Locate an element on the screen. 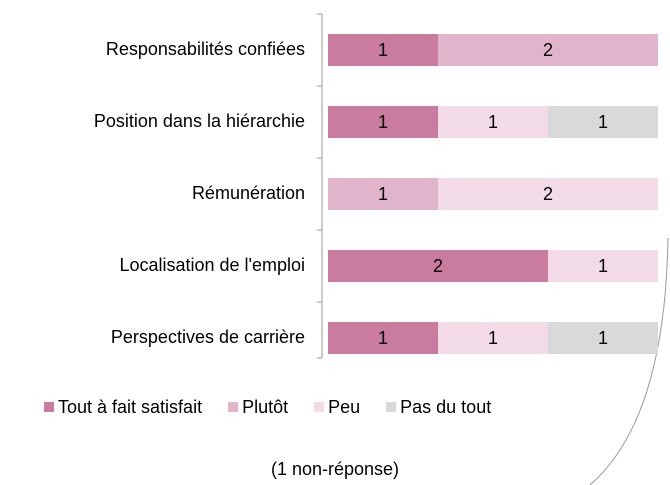 This screenshot has height=485, width=670. y-tick-label: Responsabilités confiées is located at coordinates (205, 49).